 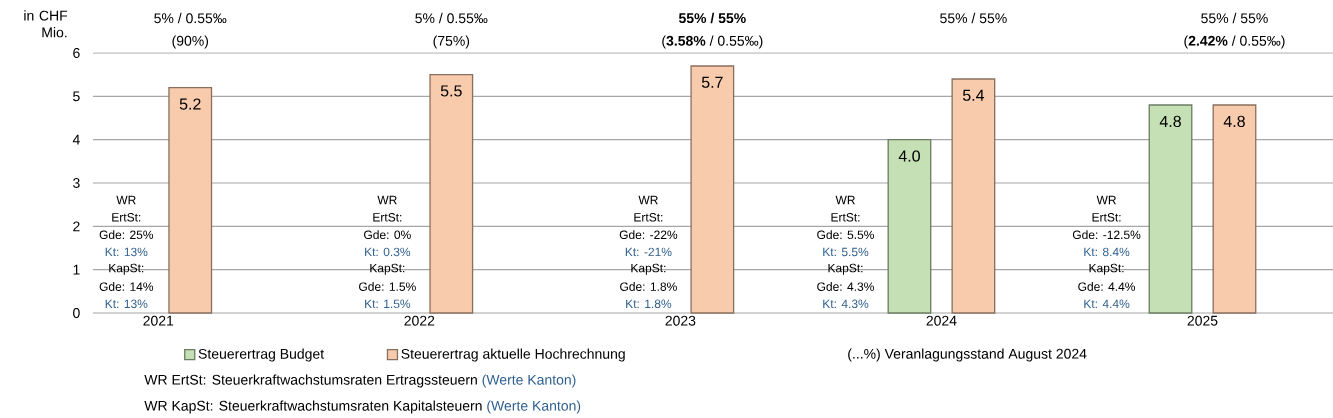 What do you see at coordinates (451, 91) in the screenshot?
I see `data-label: 5.5` at bounding box center [451, 91].